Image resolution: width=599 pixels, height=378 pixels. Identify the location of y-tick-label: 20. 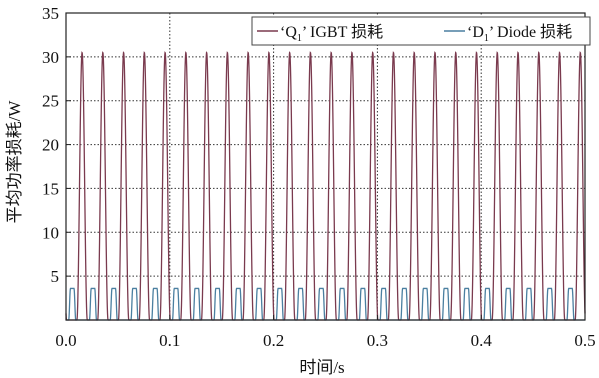
(50, 145).